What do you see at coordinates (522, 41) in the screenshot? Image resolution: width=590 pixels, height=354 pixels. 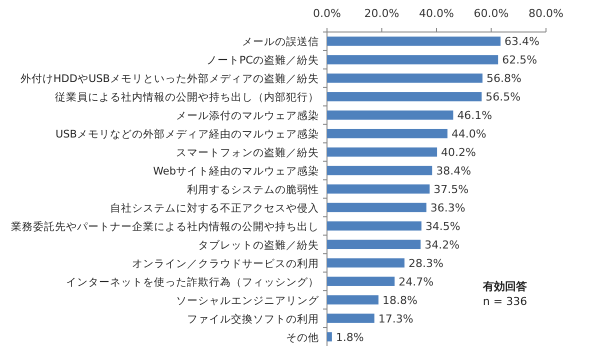 I see `data-label: 63.4%` at bounding box center [522, 41].